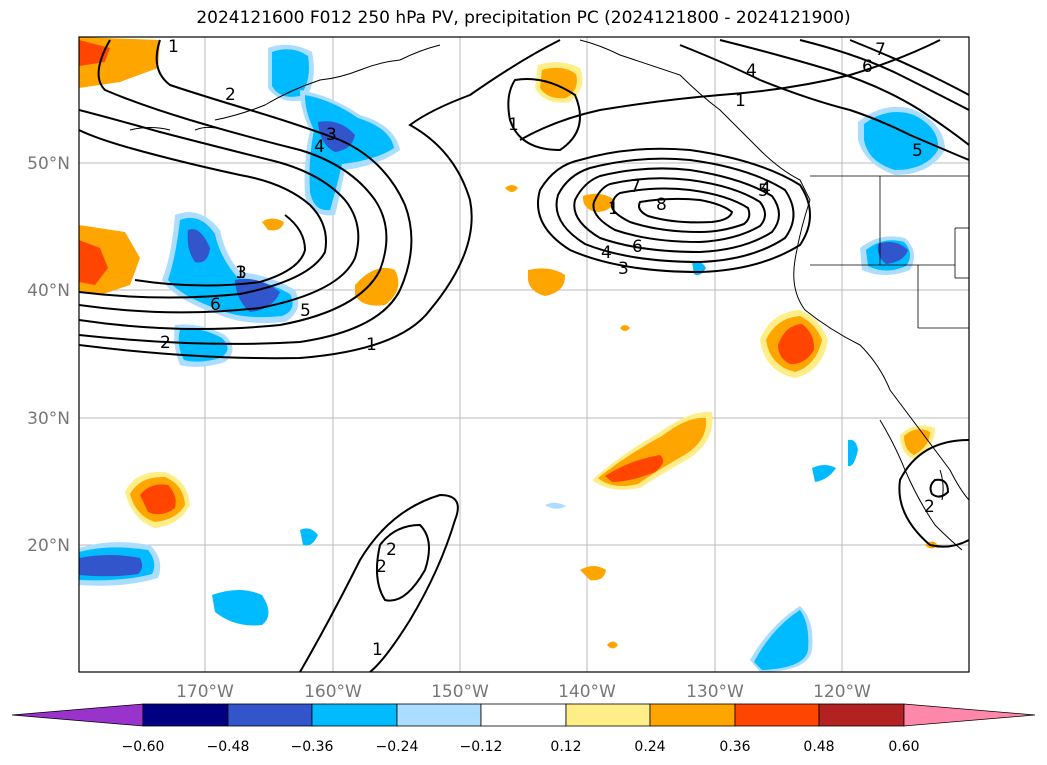 The image size is (1047, 765). What do you see at coordinates (734, 747) in the screenshot?
I see `colorbar-tick-label: 0.36` at bounding box center [734, 747].